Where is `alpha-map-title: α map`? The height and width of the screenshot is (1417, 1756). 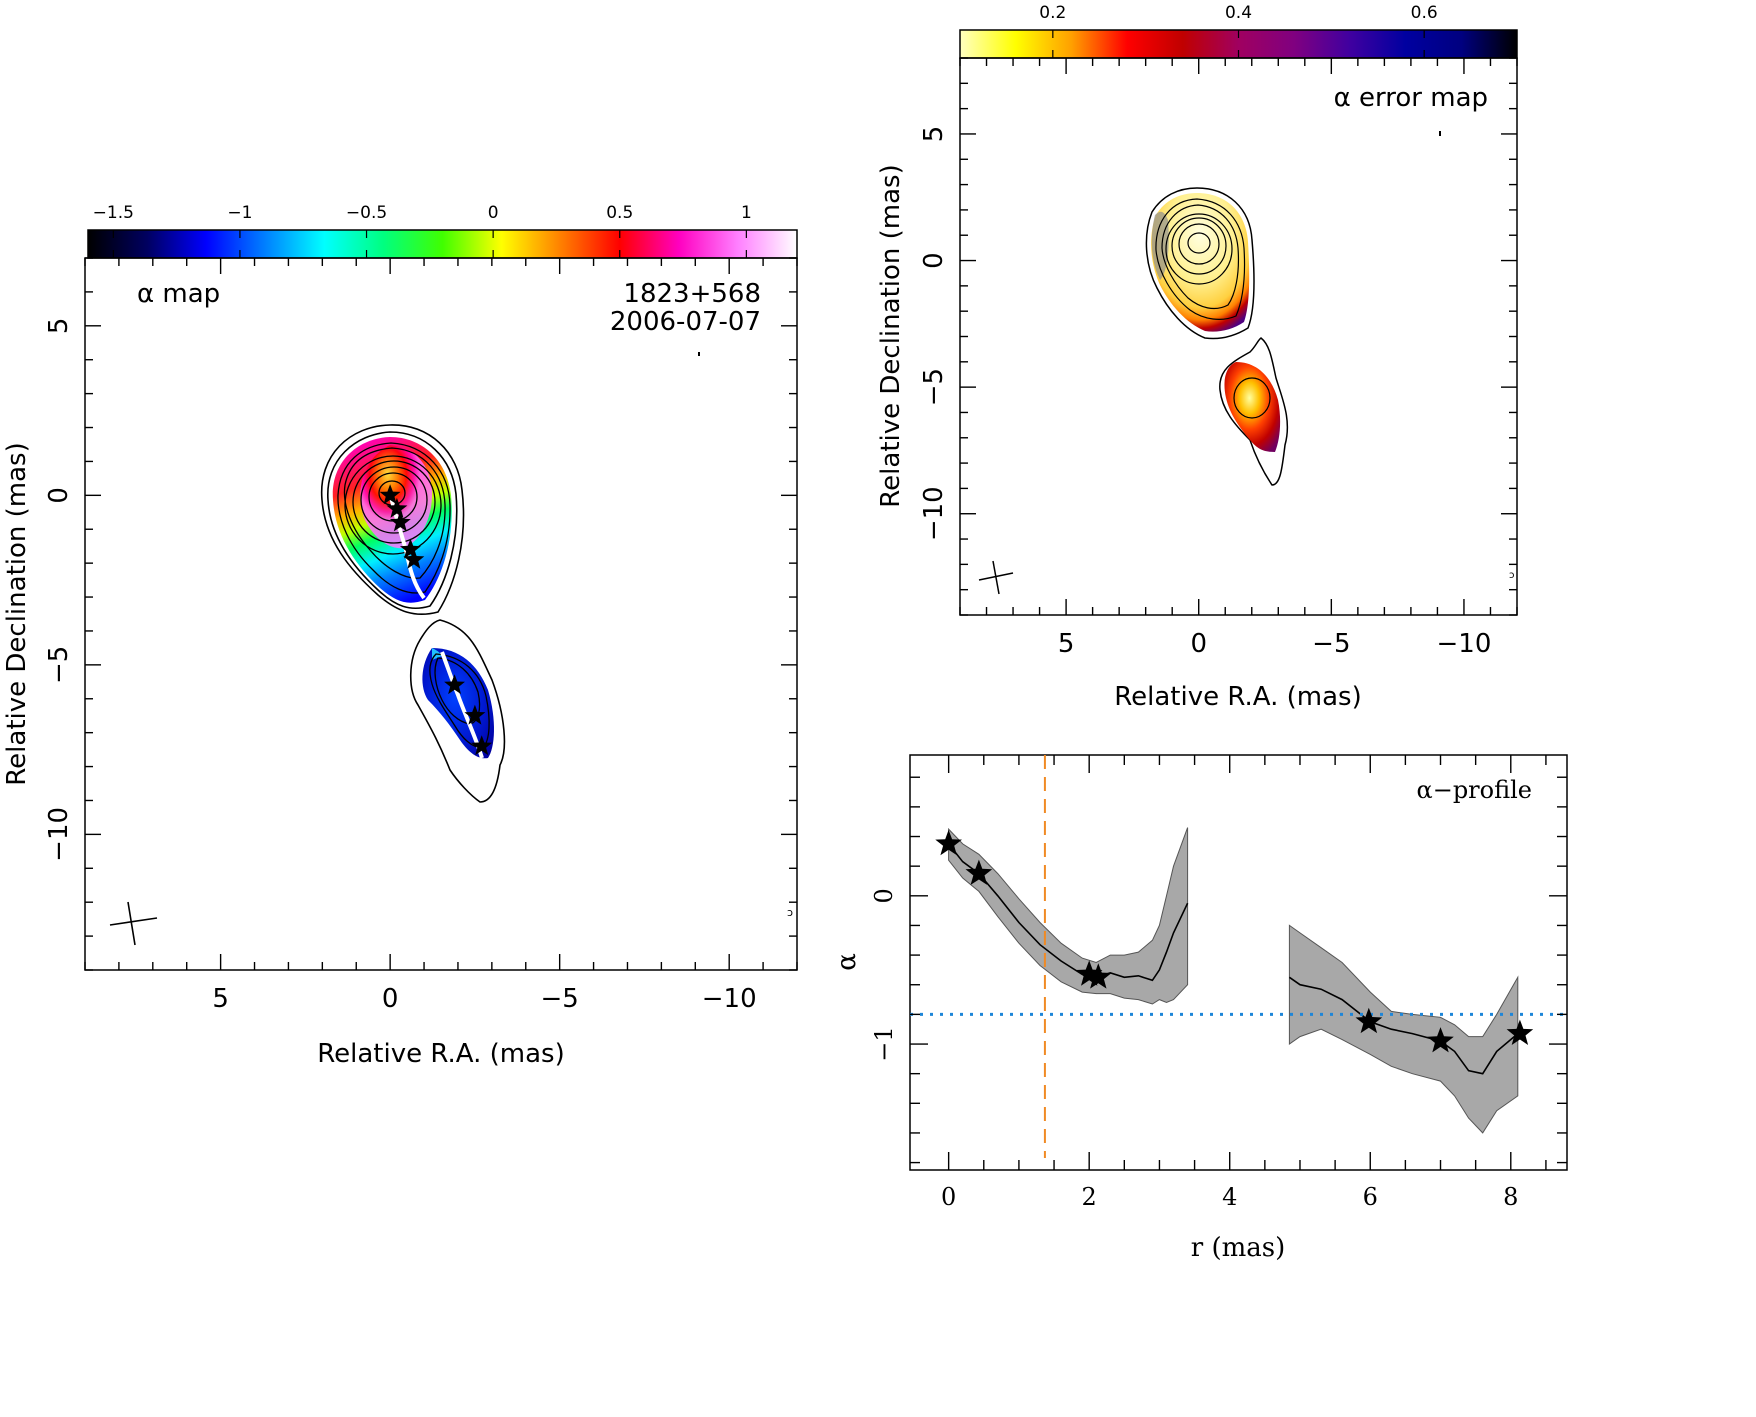
alpha-map-title: α map is located at coordinates (178, 294).